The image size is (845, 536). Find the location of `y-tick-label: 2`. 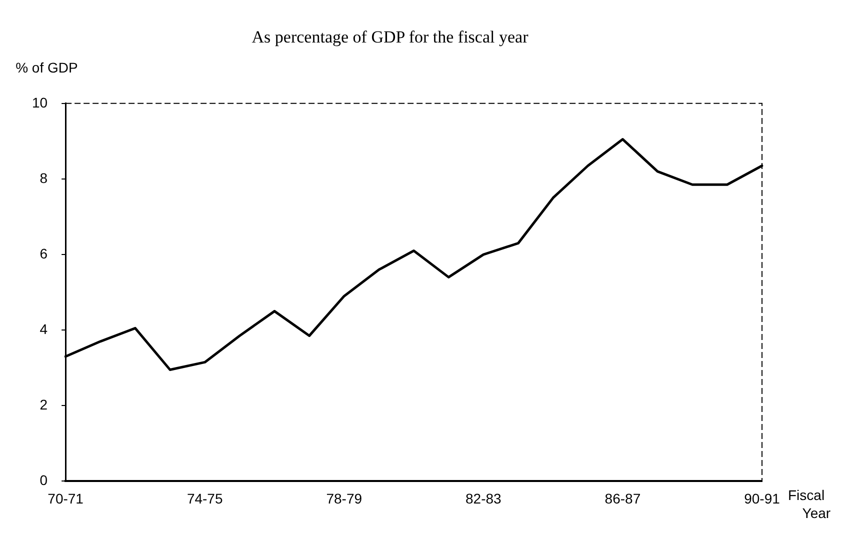

y-tick-label: 2 is located at coordinates (44, 404).